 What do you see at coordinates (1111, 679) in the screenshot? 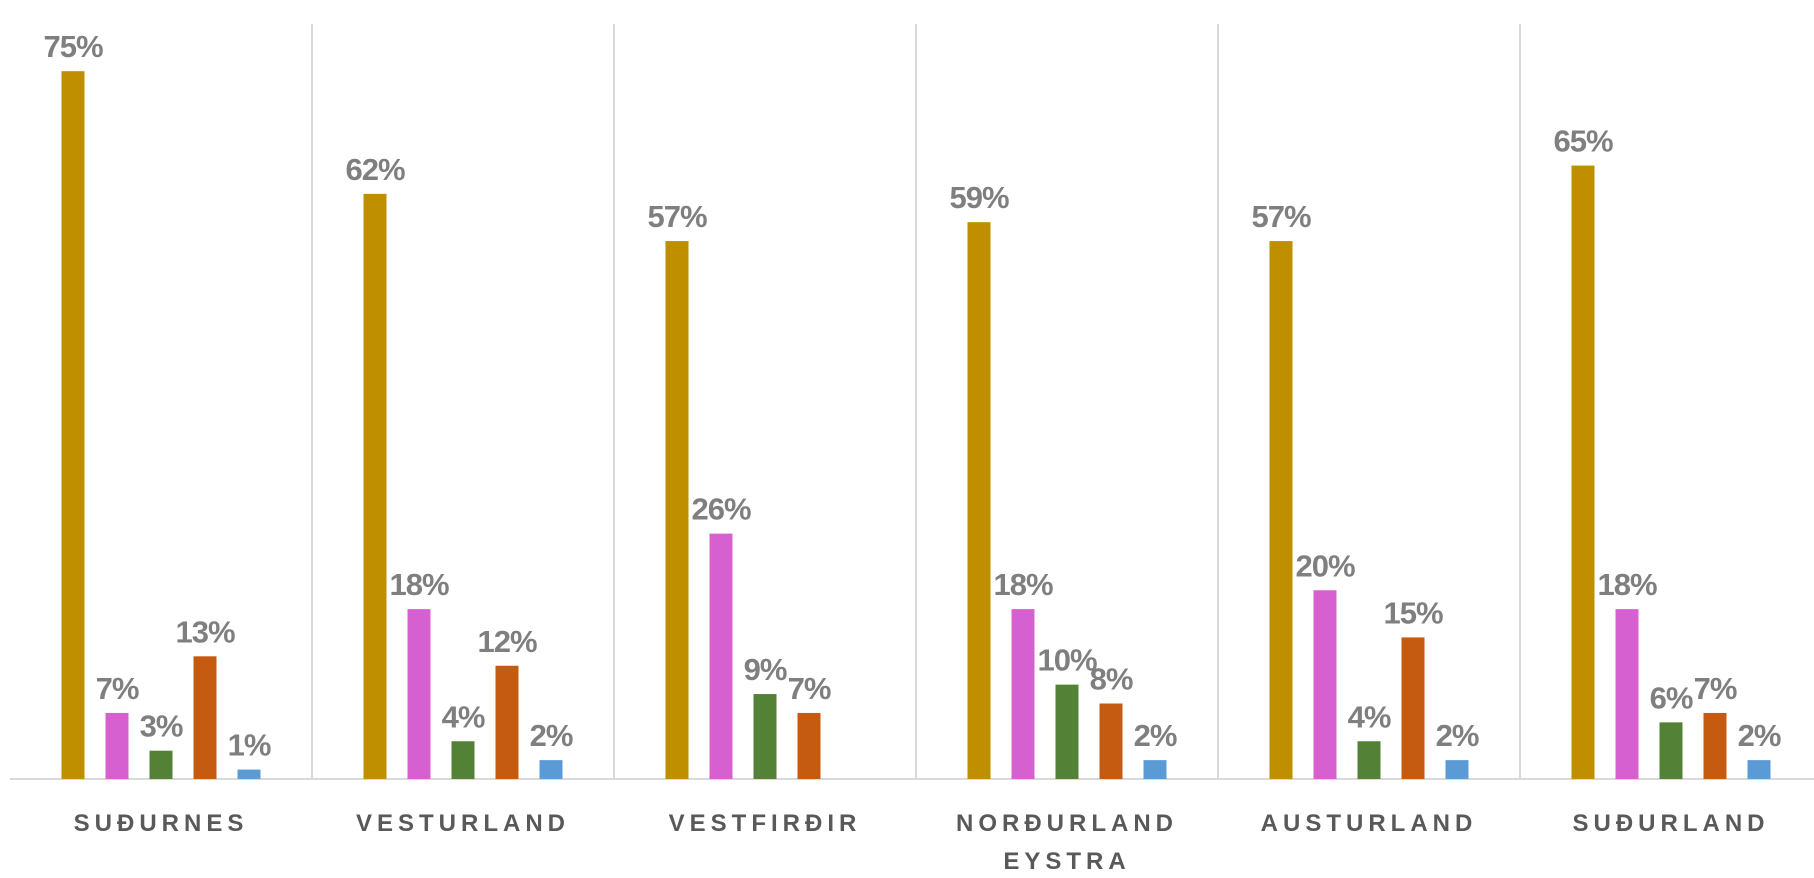
I see `data-label: 8%` at bounding box center [1111, 679].